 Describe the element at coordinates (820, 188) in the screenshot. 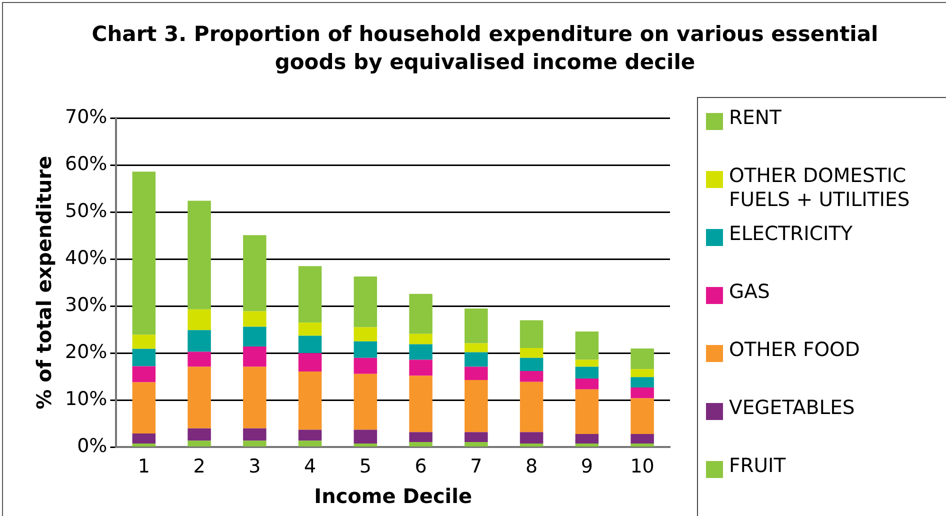

I see `legend-label: OTHER DOMESTIC FUELS + UTILITIES` at that location.